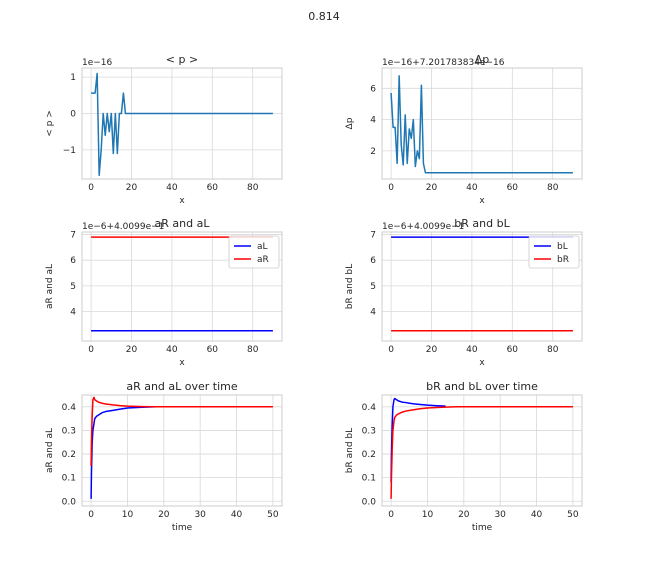  Describe the element at coordinates (50, 123) in the screenshot. I see `y-axis-label: < p >` at that location.